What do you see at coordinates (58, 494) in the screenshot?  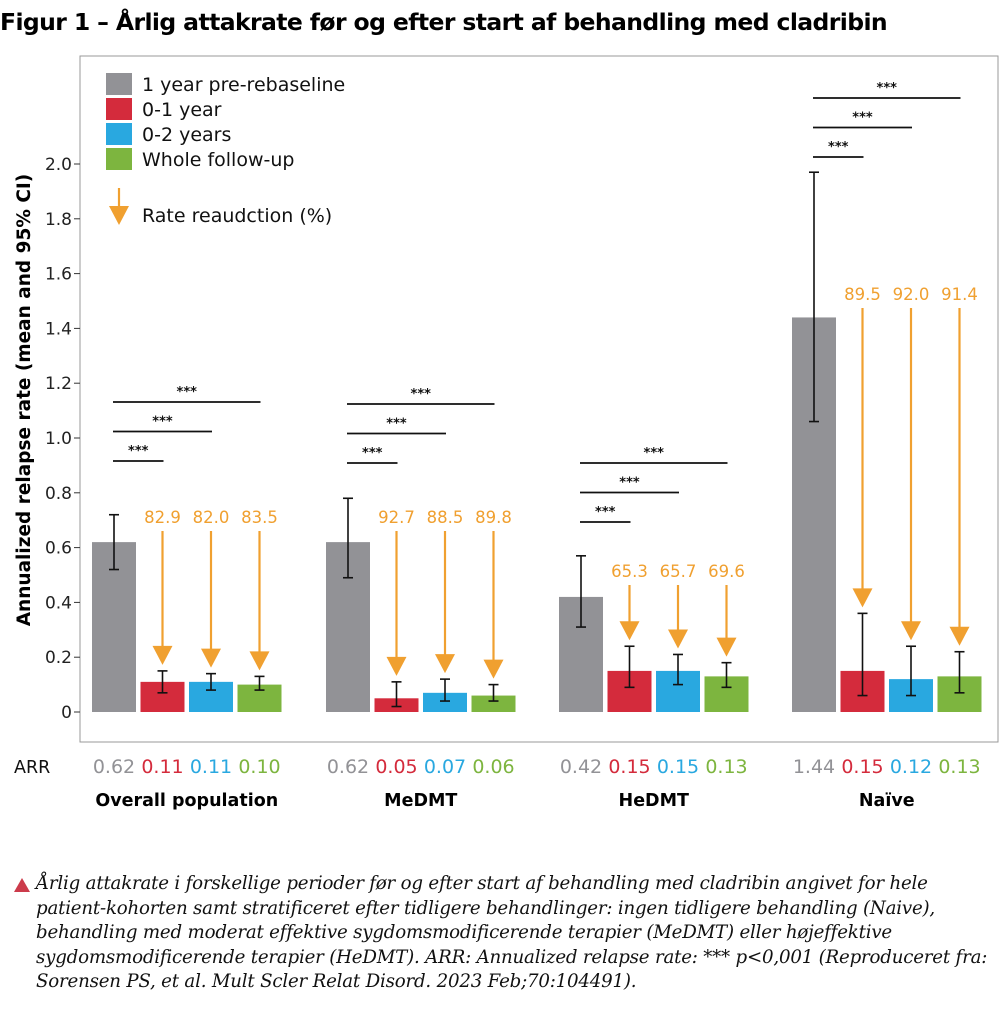 I see `y-tick-label: 0.8` at bounding box center [58, 494].